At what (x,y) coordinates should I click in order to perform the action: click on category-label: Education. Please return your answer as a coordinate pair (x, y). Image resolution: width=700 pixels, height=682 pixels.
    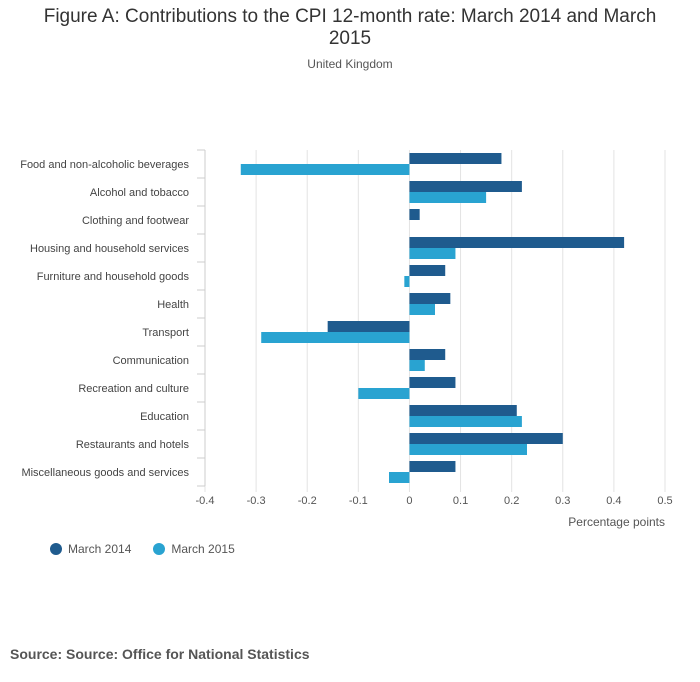
    Looking at the image, I should click on (164, 417).